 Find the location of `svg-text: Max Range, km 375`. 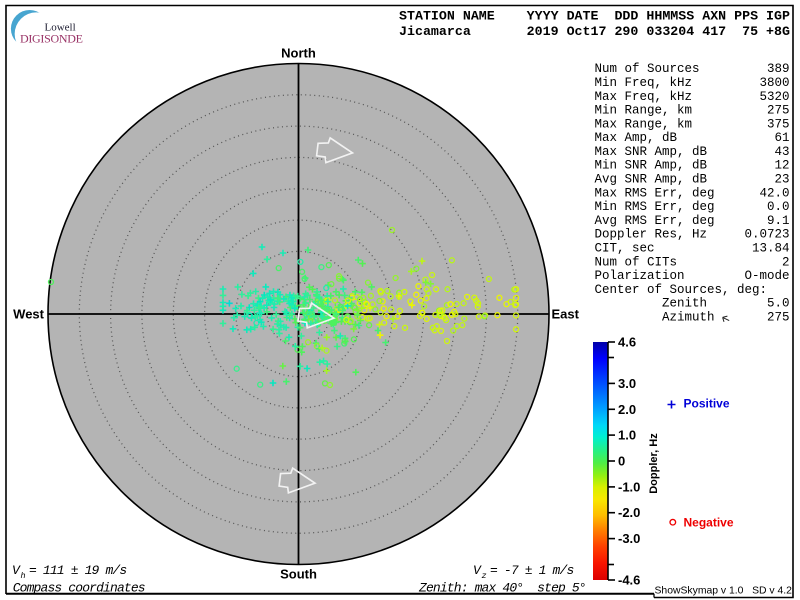

svg-text: Max Range, km 375 is located at coordinates (692, 124).